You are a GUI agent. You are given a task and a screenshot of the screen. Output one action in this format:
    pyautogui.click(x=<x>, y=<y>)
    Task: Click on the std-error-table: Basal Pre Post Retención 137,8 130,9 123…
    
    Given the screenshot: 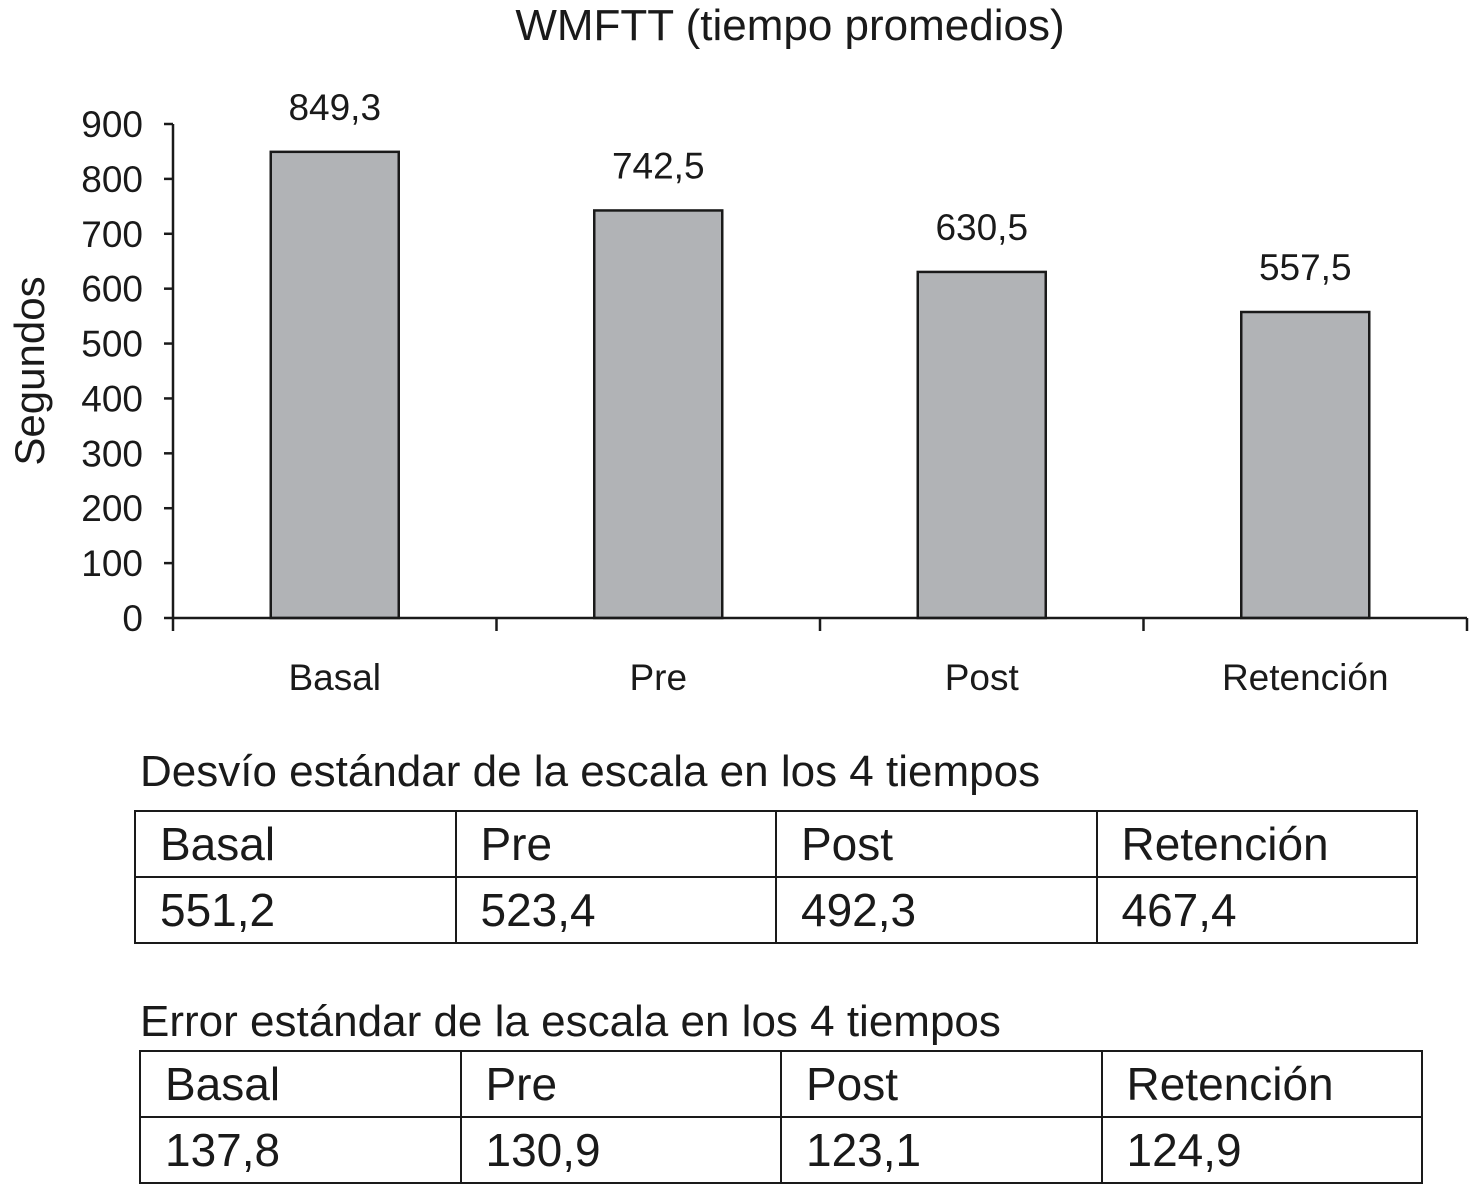 What is the action you would take?
    pyautogui.click(x=781, y=1117)
    